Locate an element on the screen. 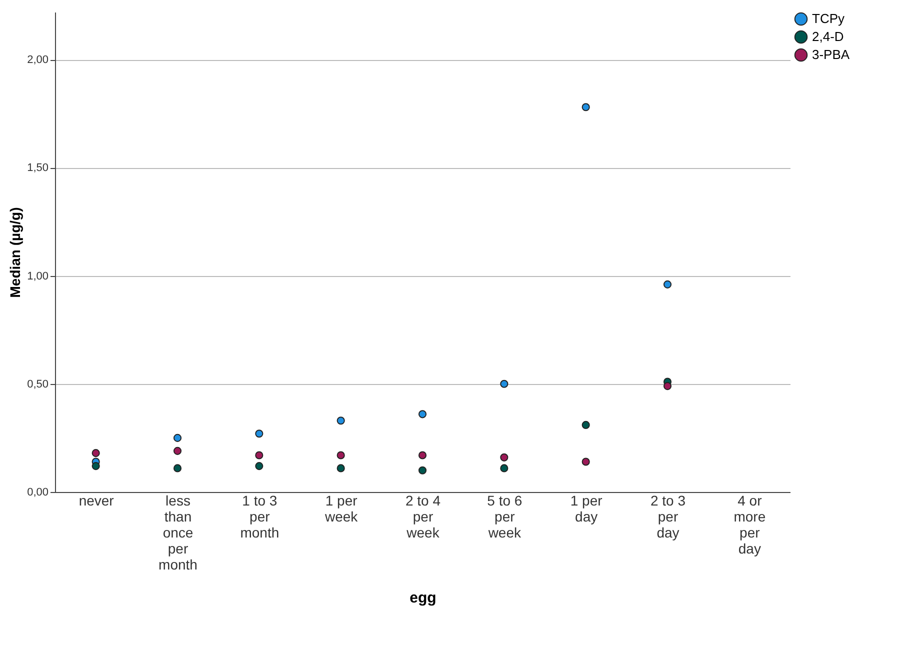 Image resolution: width=912 pixels, height=658 pixels. x-tick-label: 2 to 3 per day is located at coordinates (668, 516).